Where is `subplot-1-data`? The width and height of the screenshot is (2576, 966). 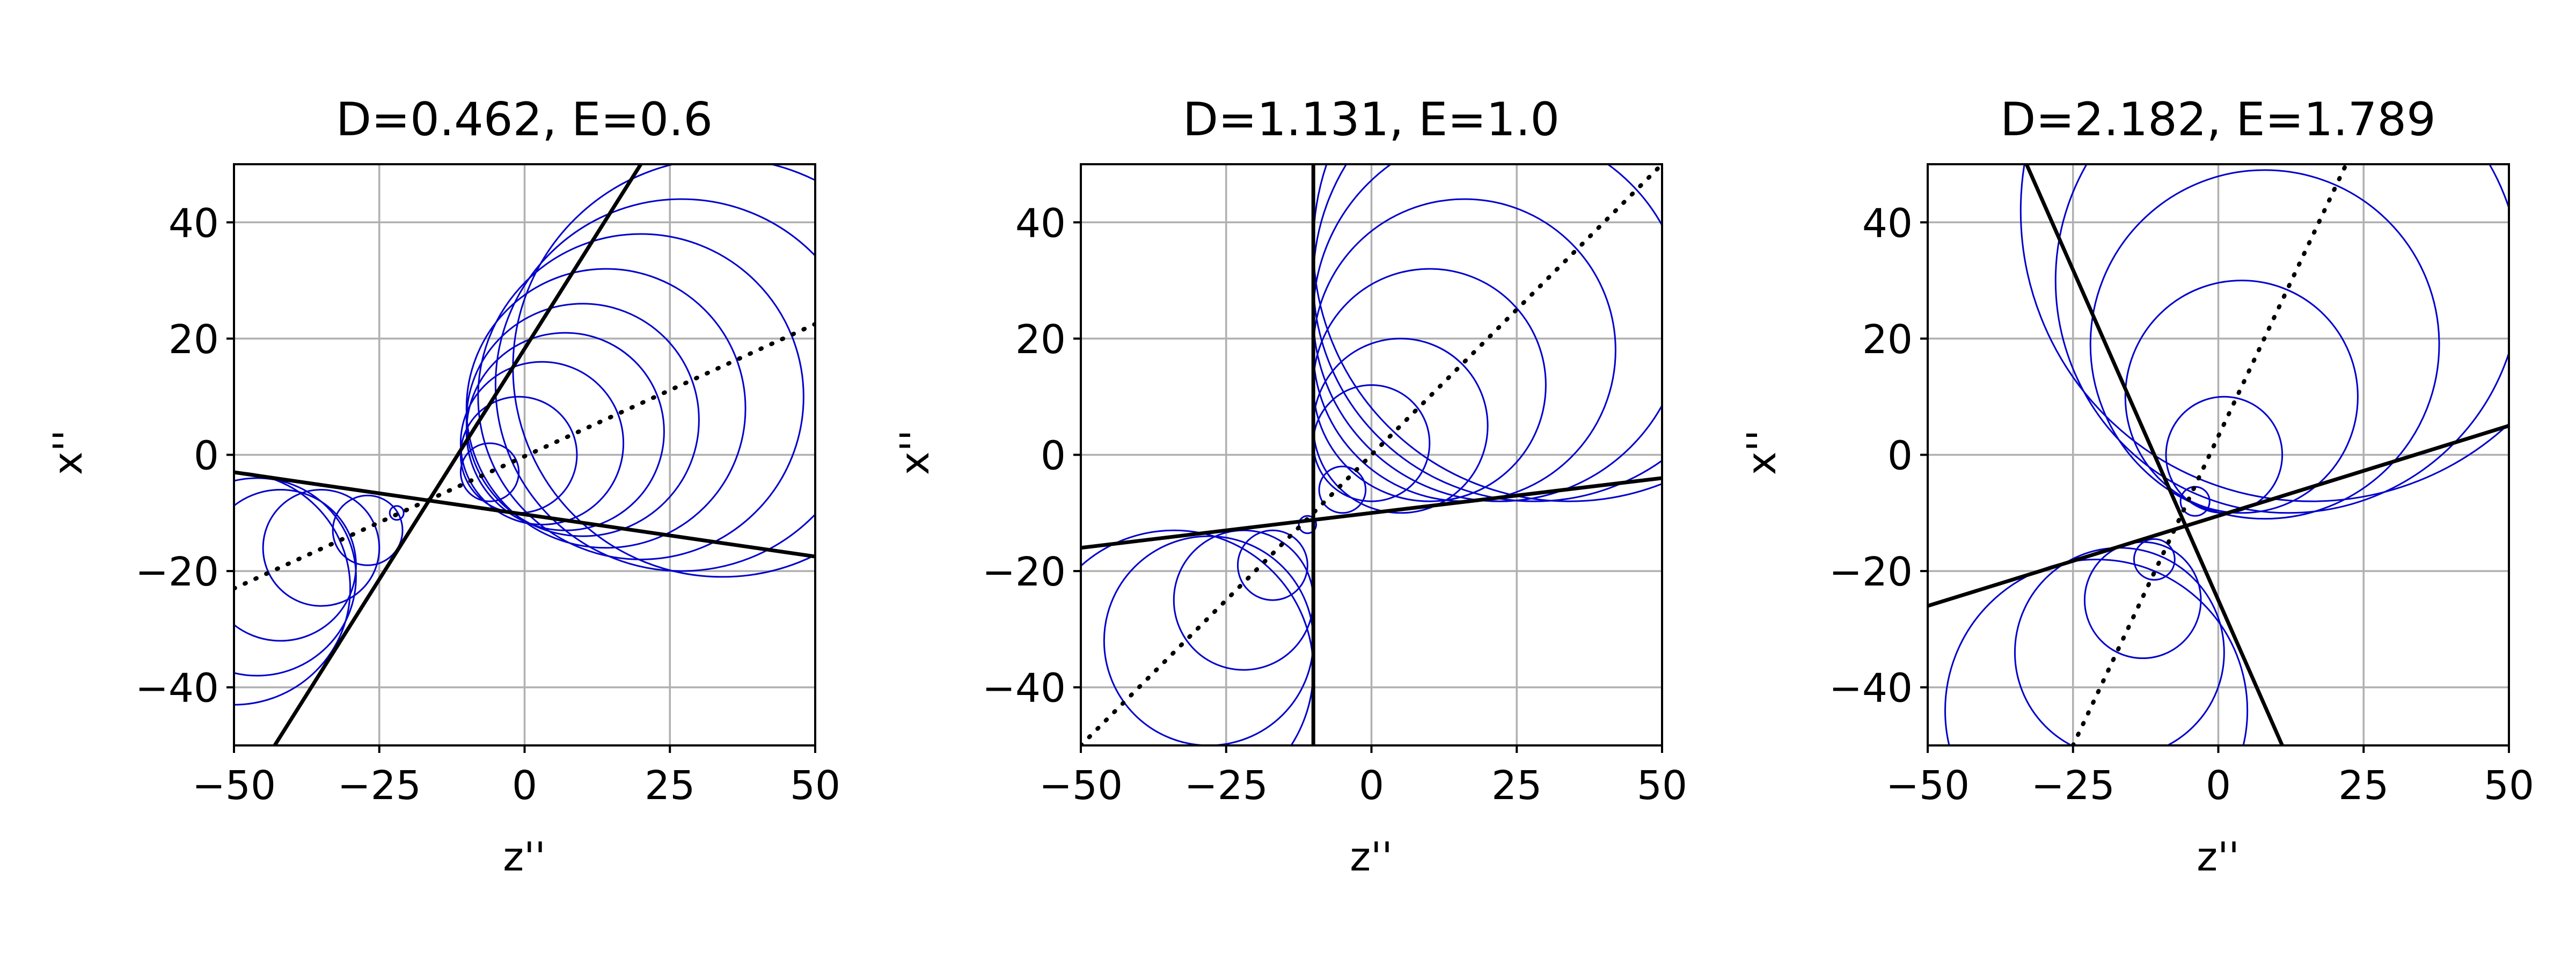 subplot-1-data is located at coordinates (524, 454).